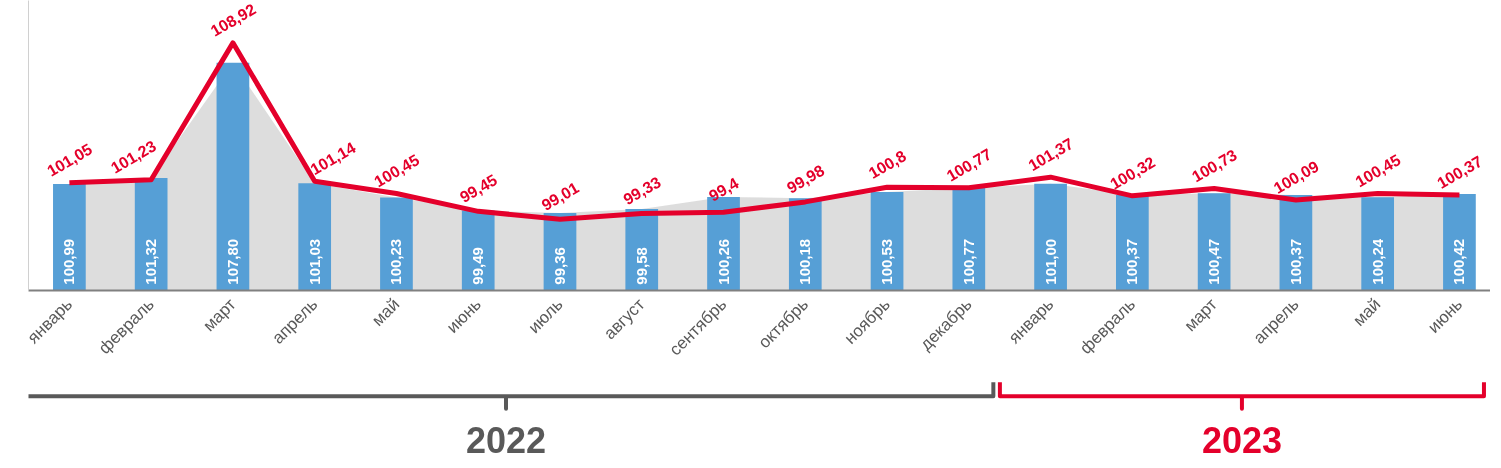 The height and width of the screenshot is (468, 1501). What do you see at coordinates (1050, 261) in the screenshot?
I see `data-label: 101,00` at bounding box center [1050, 261].